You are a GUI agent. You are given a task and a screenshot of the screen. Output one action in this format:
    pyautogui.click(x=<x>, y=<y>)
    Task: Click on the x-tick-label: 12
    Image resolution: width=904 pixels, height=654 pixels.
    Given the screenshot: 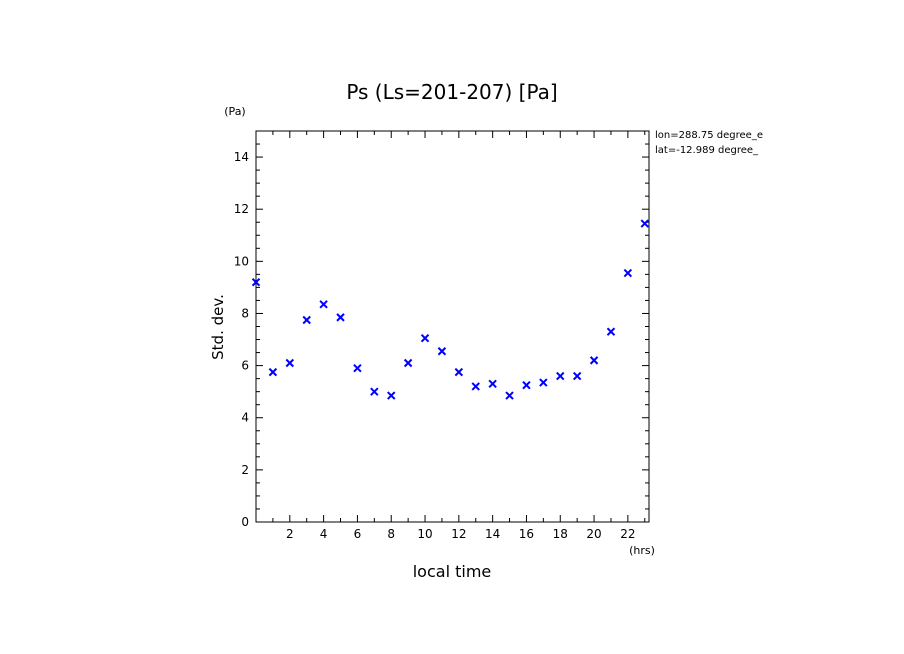 What is the action you would take?
    pyautogui.click(x=458, y=534)
    